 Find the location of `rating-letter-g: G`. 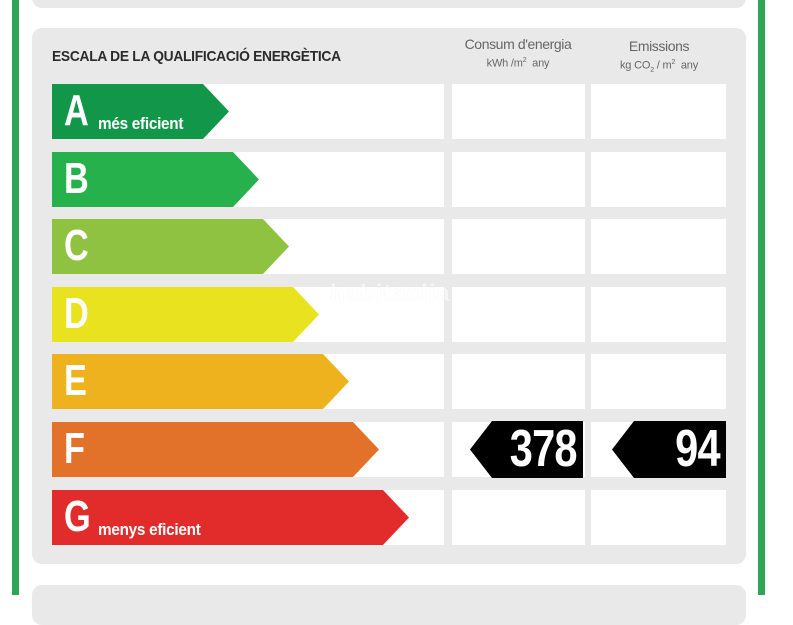

rating-letter-g: G is located at coordinates (77, 516).